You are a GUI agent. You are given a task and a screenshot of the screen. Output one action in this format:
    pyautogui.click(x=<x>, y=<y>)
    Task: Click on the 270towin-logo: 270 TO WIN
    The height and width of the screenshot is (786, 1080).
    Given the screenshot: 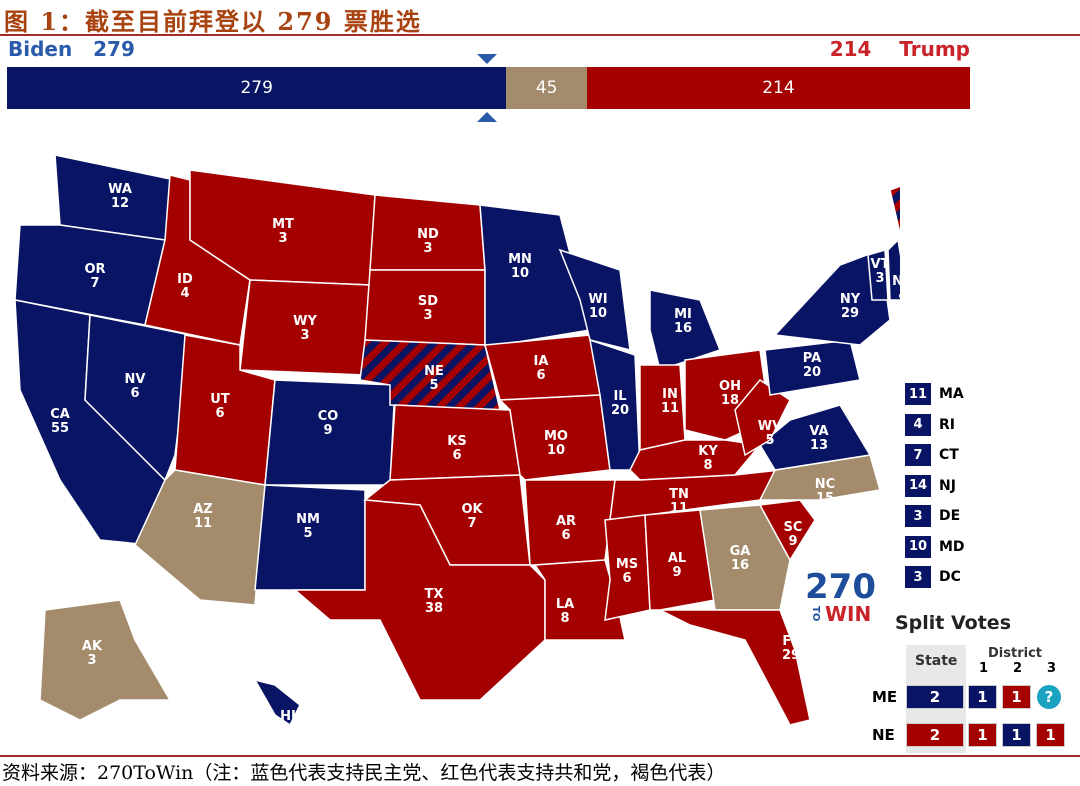 What is the action you would take?
    pyautogui.click(x=840, y=597)
    